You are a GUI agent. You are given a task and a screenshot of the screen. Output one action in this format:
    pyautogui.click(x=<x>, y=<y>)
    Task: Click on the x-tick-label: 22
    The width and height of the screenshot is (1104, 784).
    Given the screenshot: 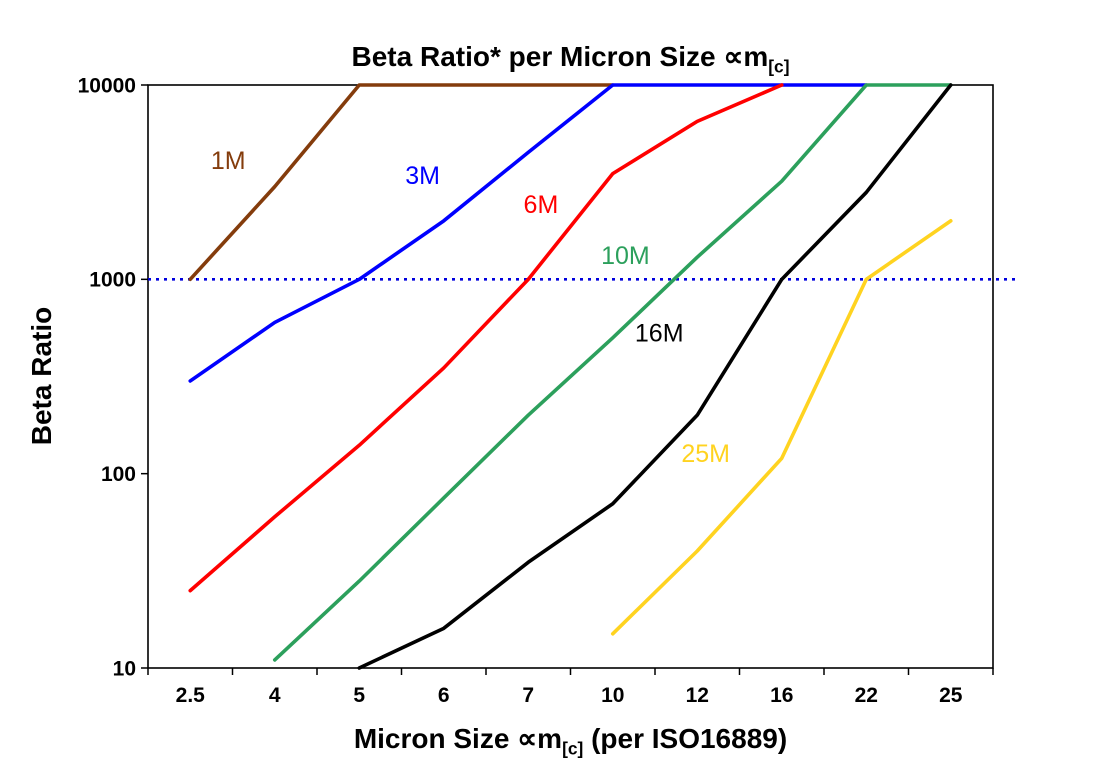 What is the action you would take?
    pyautogui.click(x=866, y=695)
    